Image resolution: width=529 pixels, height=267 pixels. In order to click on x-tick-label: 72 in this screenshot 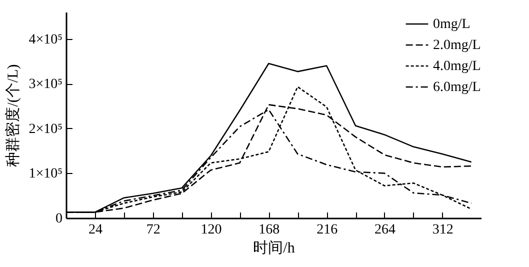, I will do `click(153, 230)`.